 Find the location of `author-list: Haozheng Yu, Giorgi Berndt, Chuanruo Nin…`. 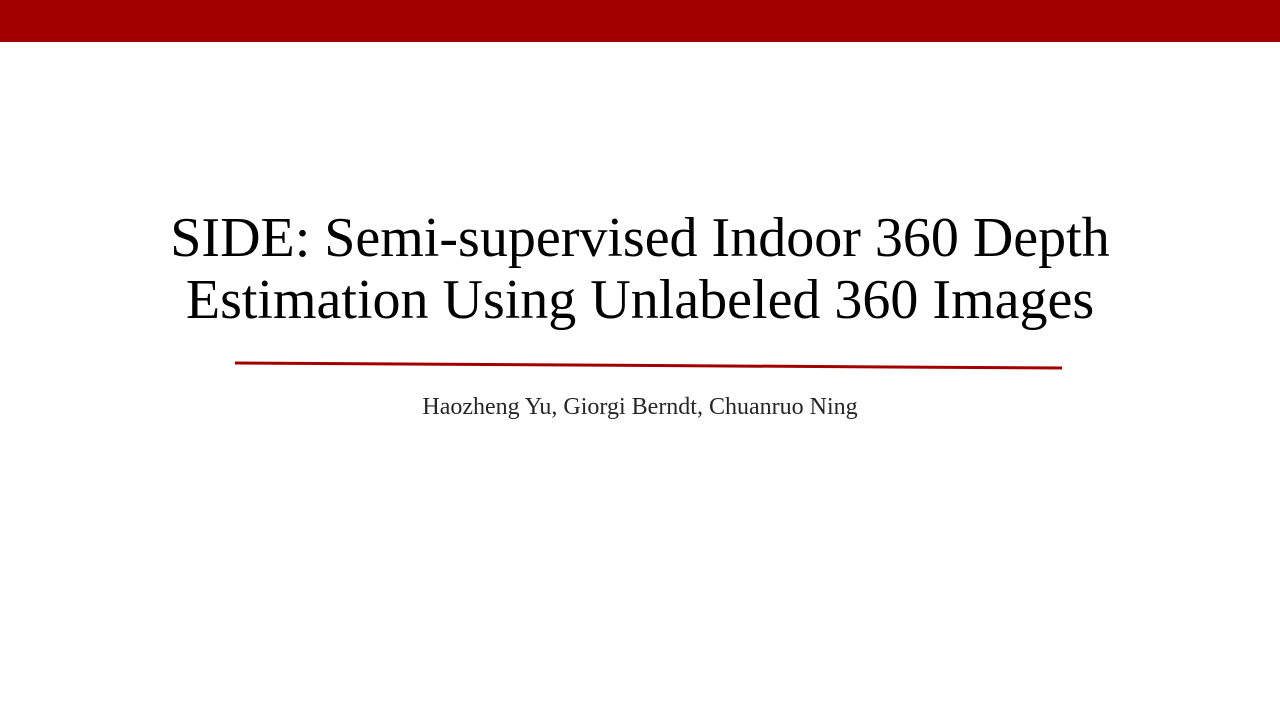

author-list: Haozheng Yu, Giorgi Berndt, Chuanruo Nin… is located at coordinates (640, 407).